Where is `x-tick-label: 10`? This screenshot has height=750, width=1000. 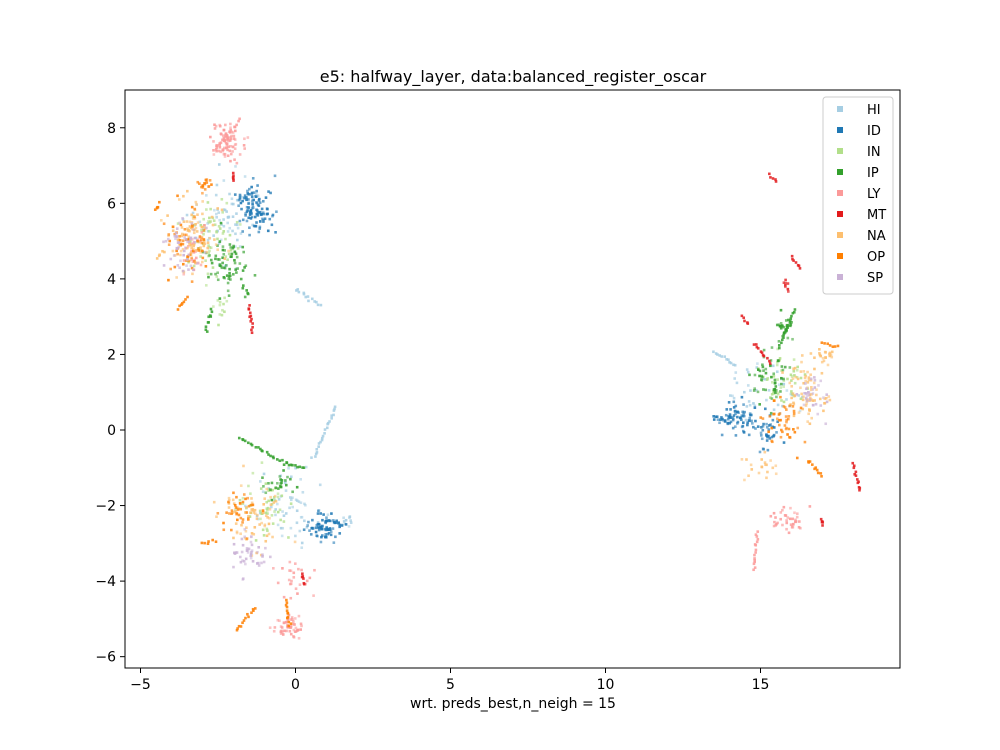 x-tick-label: 10 is located at coordinates (606, 685).